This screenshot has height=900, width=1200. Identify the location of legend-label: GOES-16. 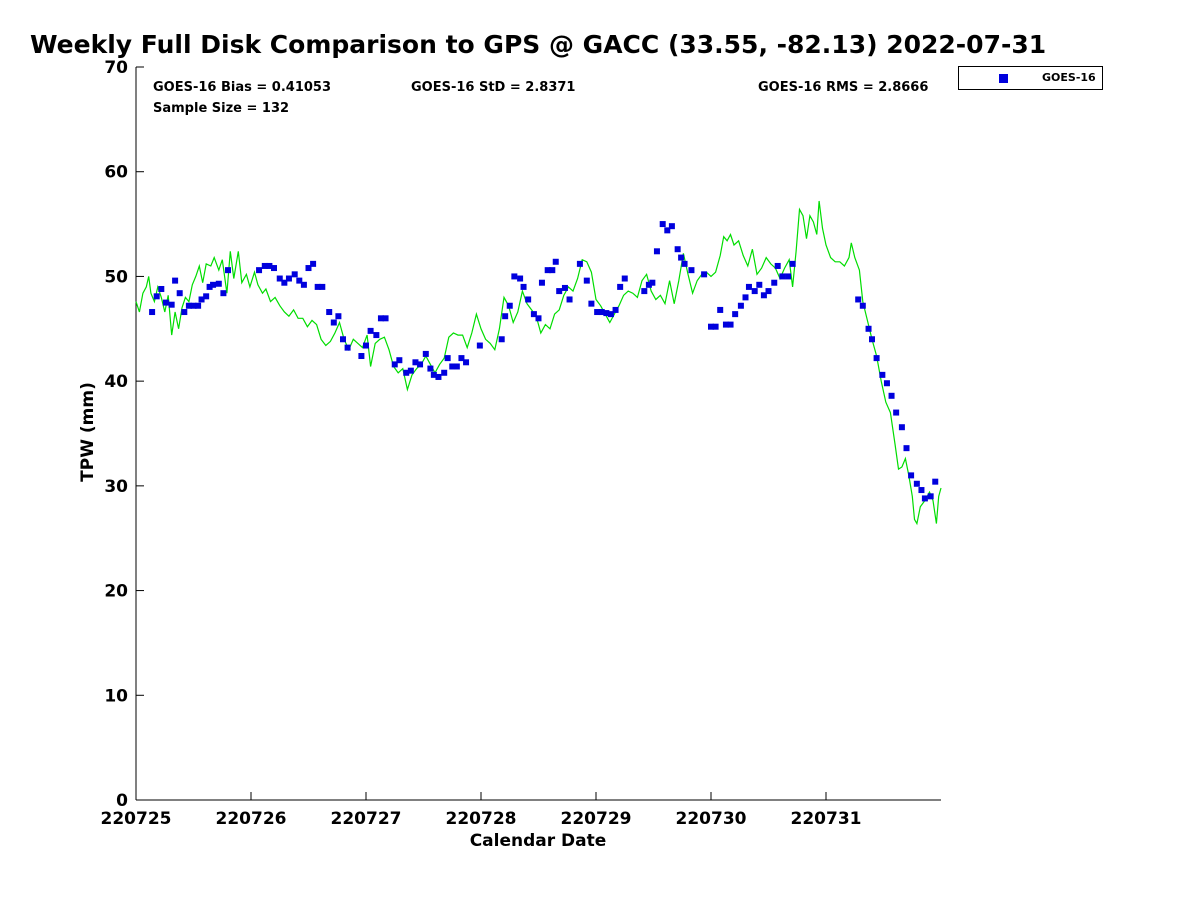
(1069, 77).